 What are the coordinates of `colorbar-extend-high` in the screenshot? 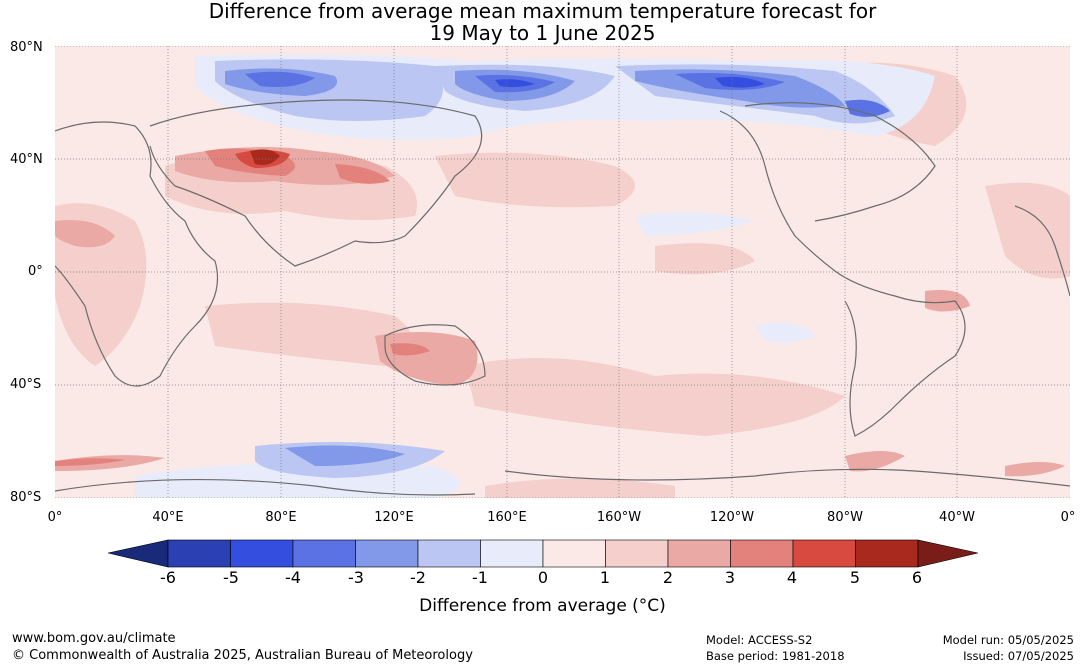 It's located at (947, 553).